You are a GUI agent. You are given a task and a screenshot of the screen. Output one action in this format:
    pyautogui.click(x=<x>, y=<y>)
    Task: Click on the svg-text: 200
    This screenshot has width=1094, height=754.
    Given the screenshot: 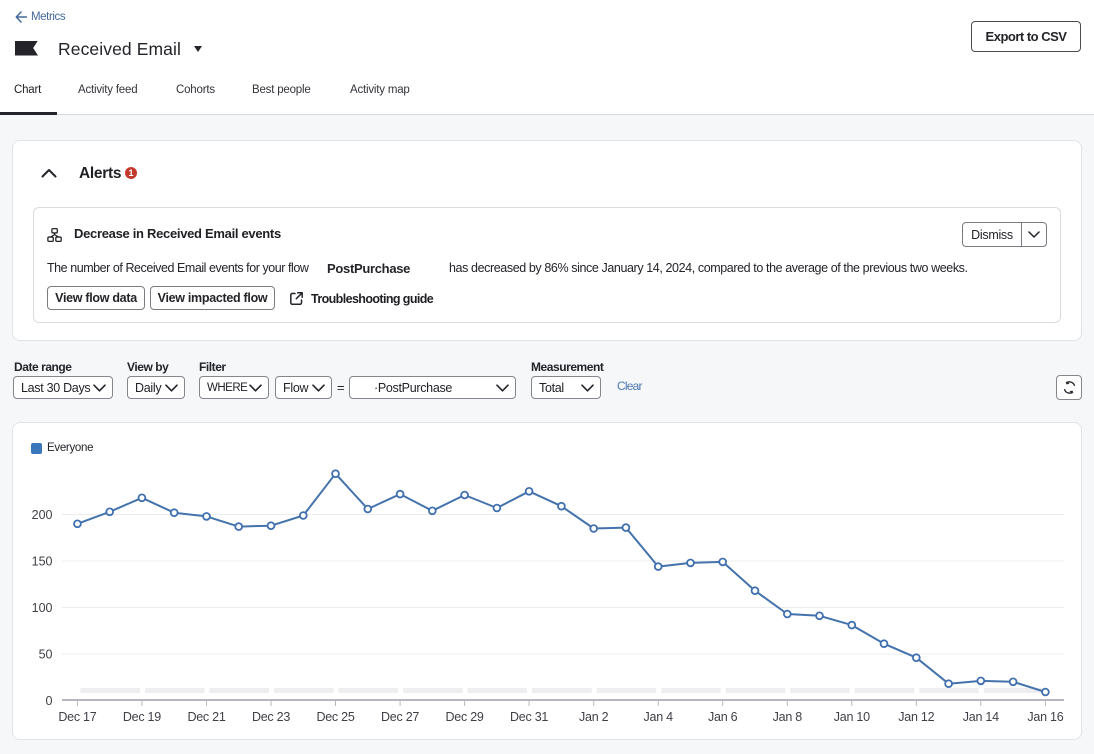 What is the action you would take?
    pyautogui.click(x=42, y=515)
    